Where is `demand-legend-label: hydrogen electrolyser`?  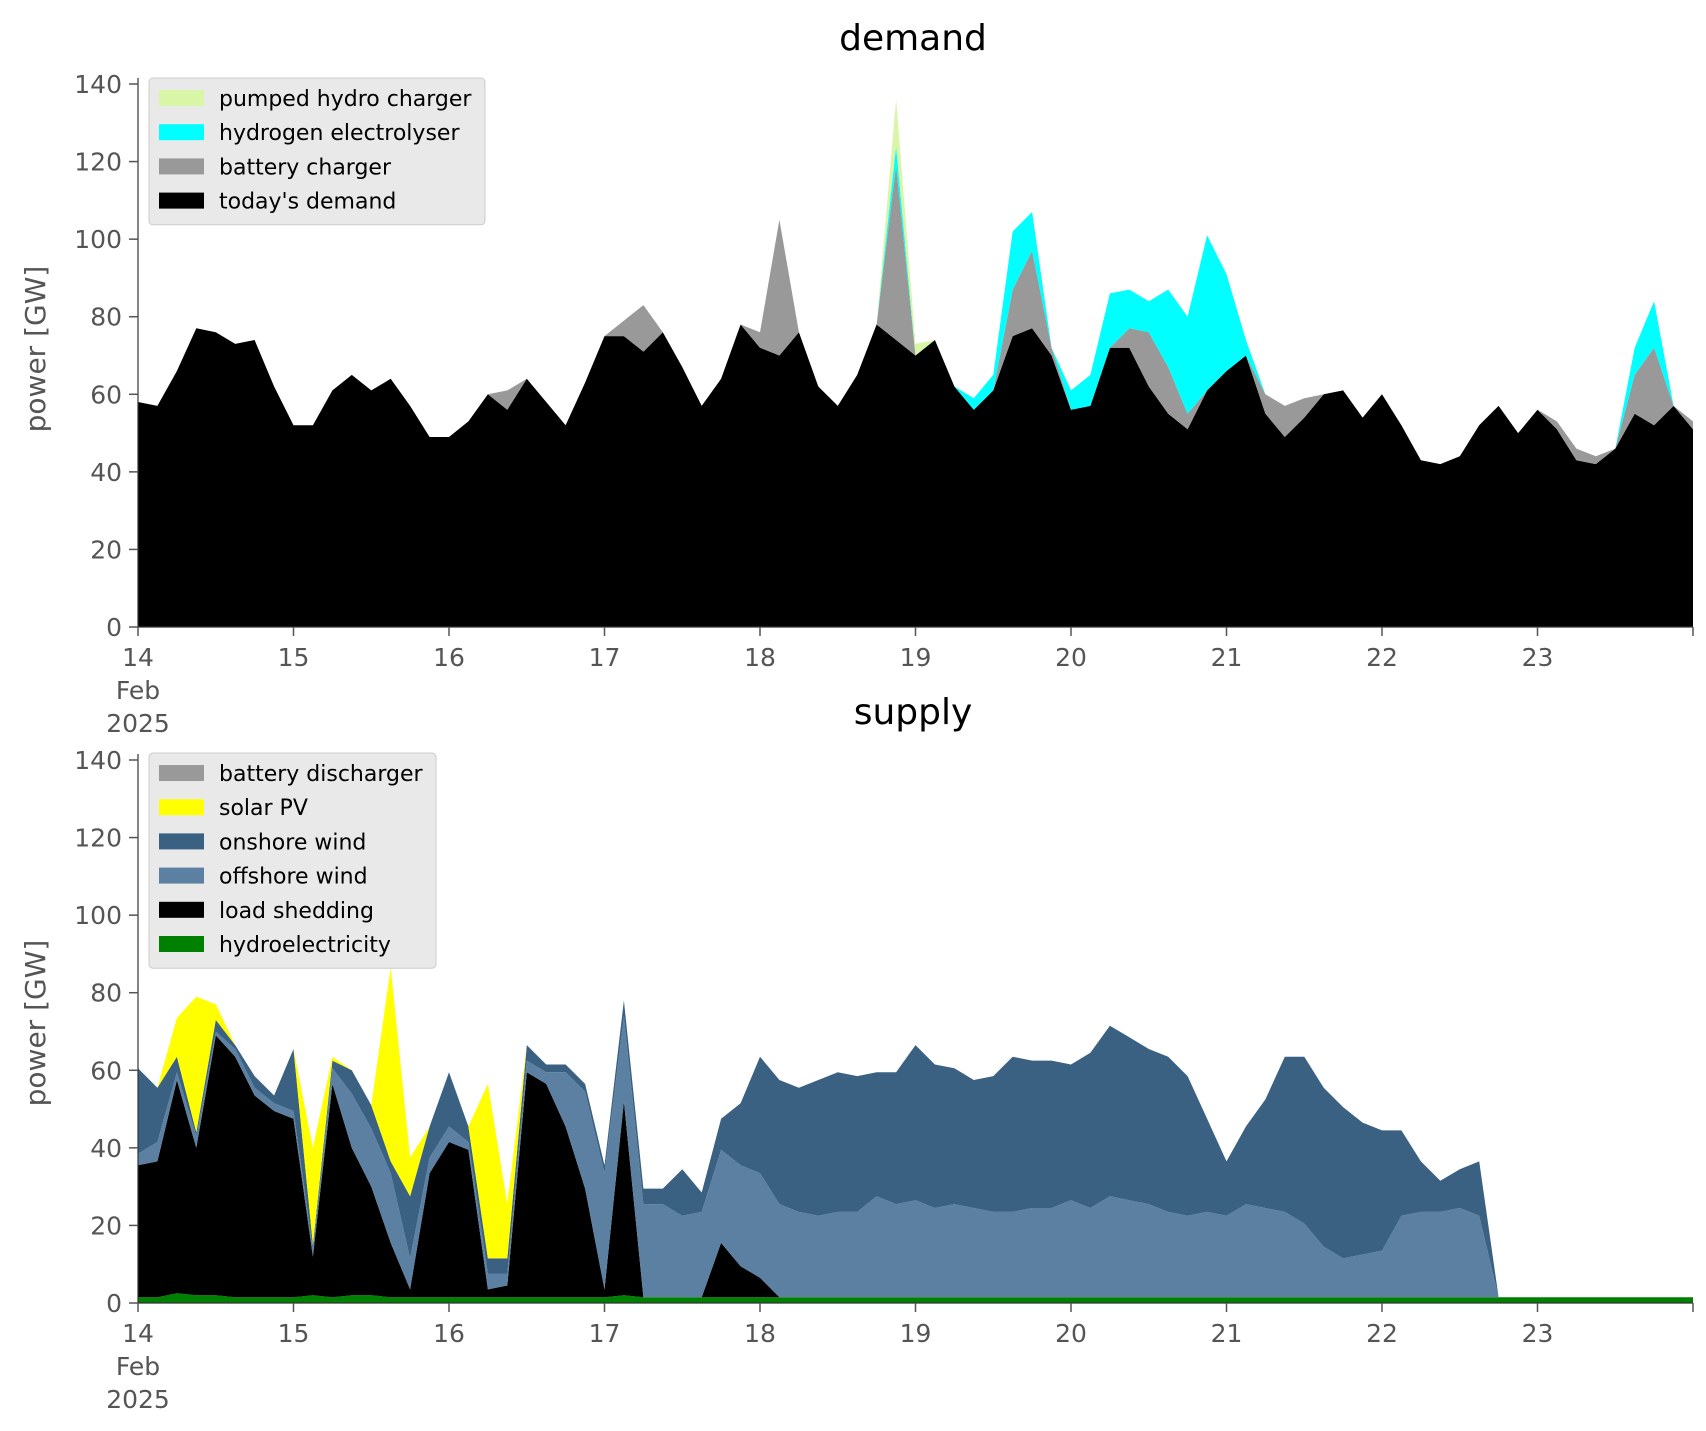
demand-legend-label: hydrogen electrolyser is located at coordinates (339, 133).